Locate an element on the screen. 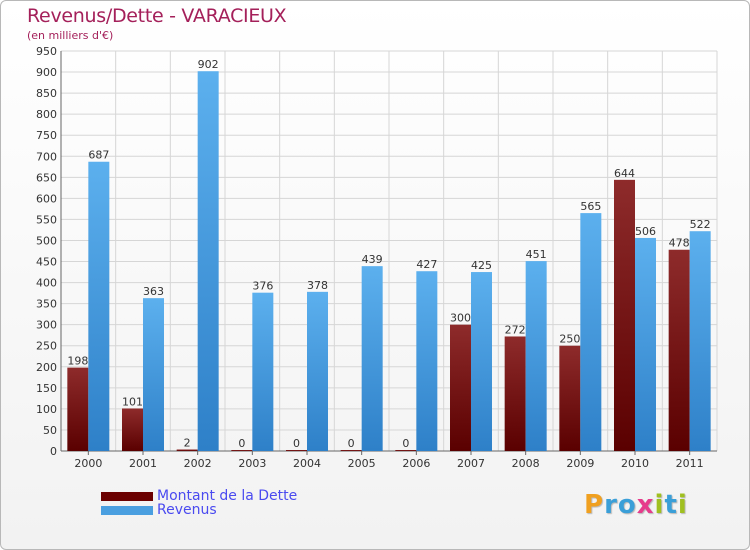 This screenshot has width=750, height=550. y-tick-label: 500 is located at coordinates (46, 240).